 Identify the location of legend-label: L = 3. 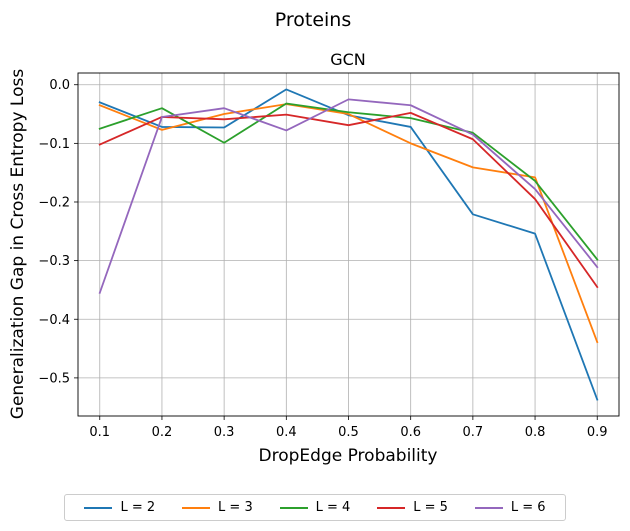
(235, 507).